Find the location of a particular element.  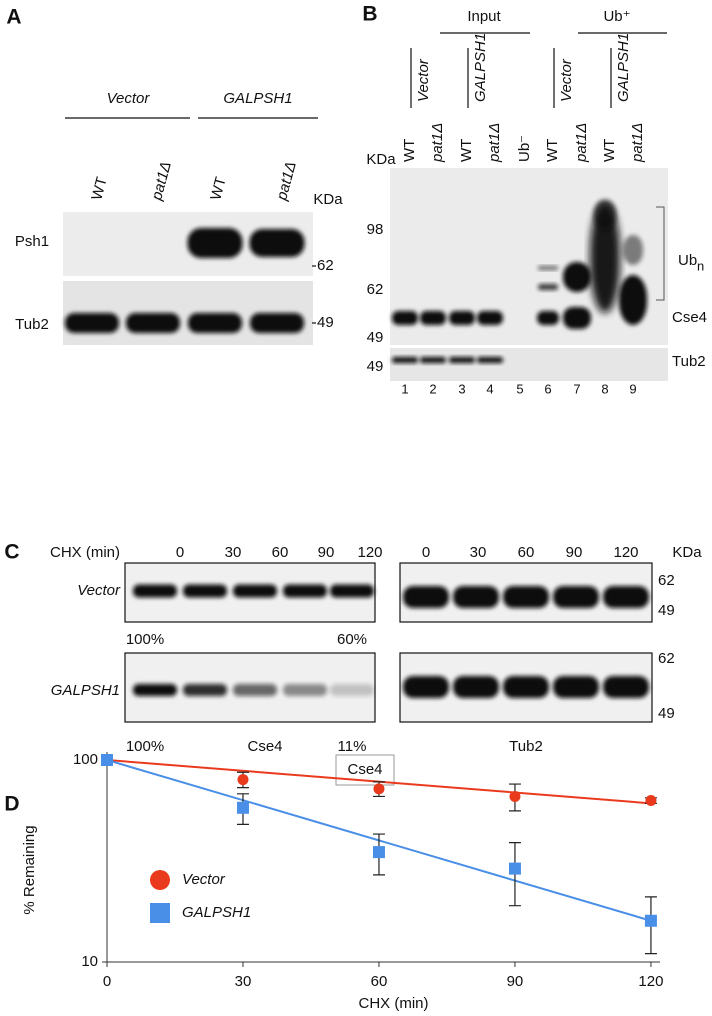

time-label: 30 is located at coordinates (233, 552).